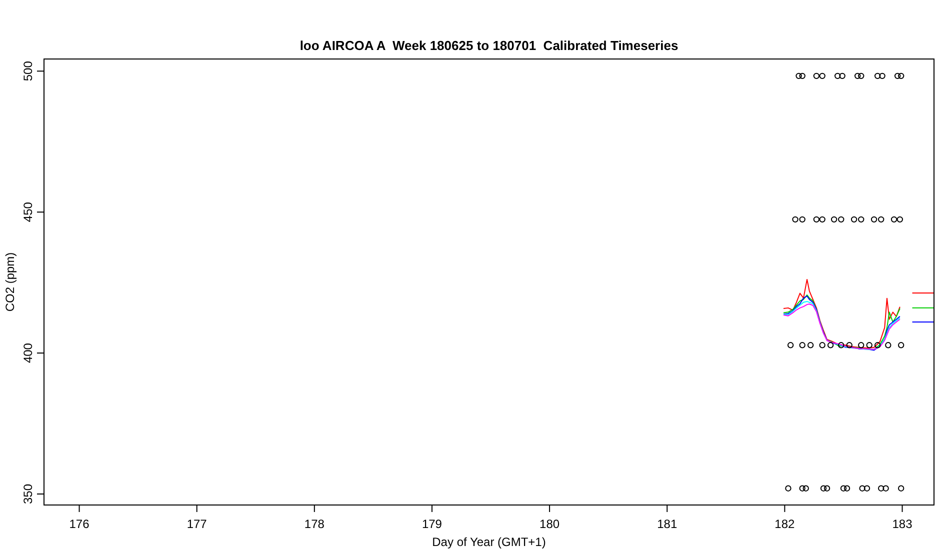 The height and width of the screenshot is (550, 950). I want to click on x-tick-label: 179, so click(432, 524).